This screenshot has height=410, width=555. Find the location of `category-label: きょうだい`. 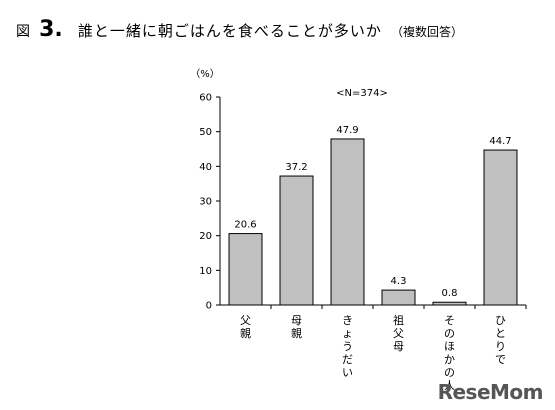

category-label: きょうだい is located at coordinates (347, 346).